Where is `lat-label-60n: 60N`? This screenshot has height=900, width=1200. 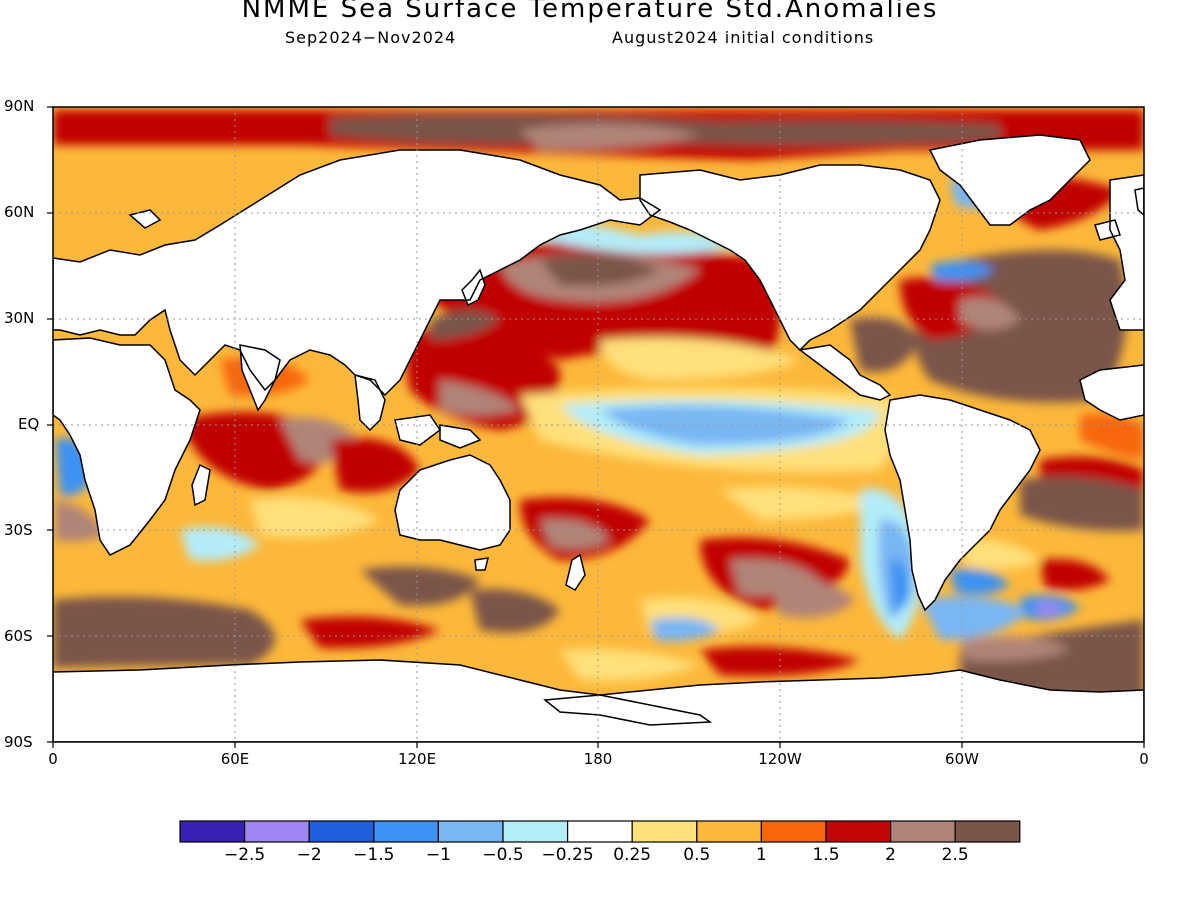 lat-label-60n: 60N is located at coordinates (19, 212).